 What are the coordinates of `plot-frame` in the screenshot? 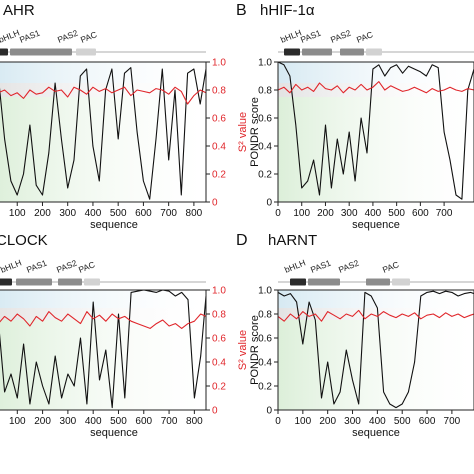 It's located at (103, 132).